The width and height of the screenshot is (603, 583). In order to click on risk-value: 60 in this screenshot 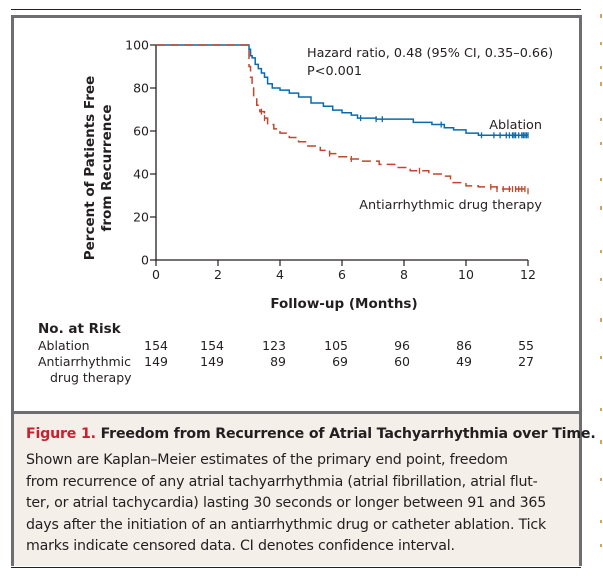, I will do `click(402, 361)`.